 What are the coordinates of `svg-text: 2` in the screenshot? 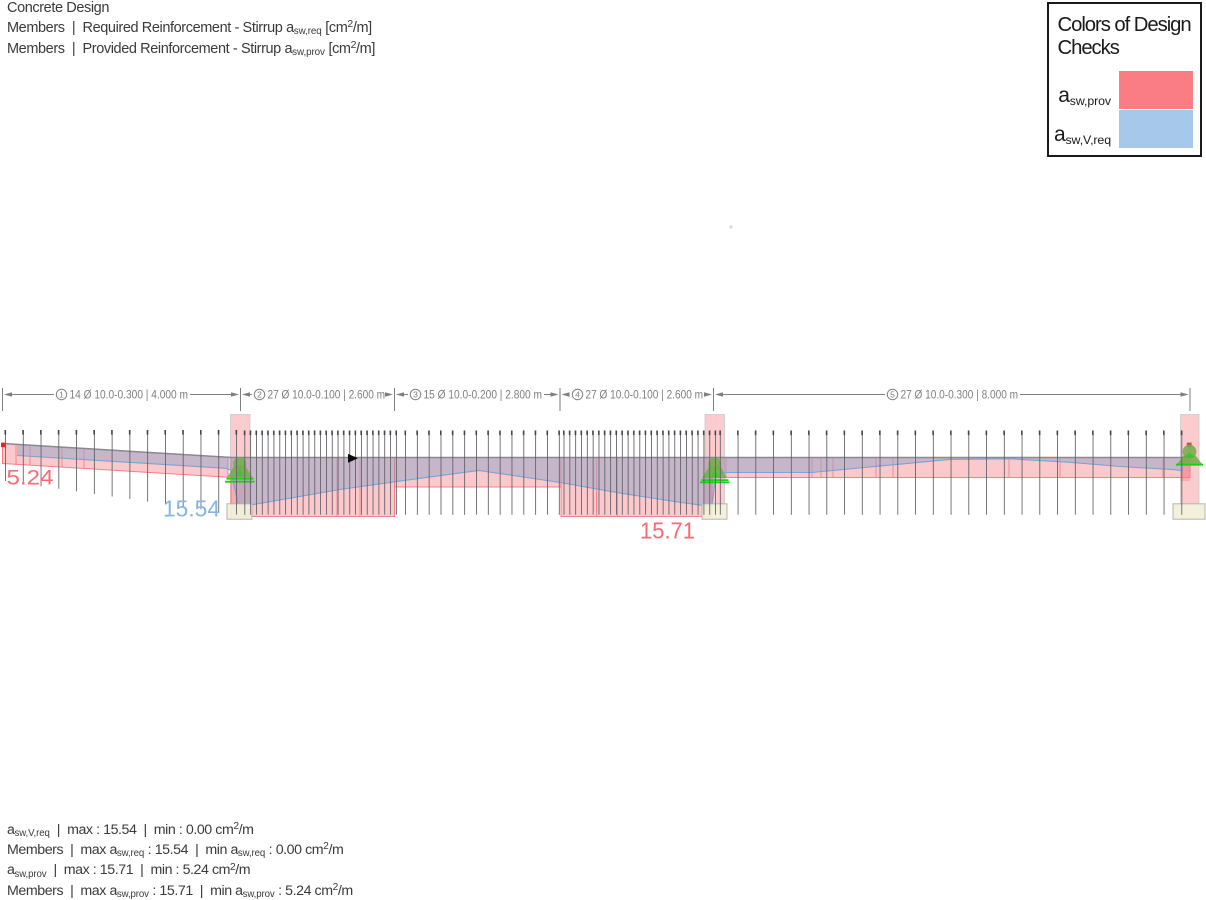 It's located at (259, 394).